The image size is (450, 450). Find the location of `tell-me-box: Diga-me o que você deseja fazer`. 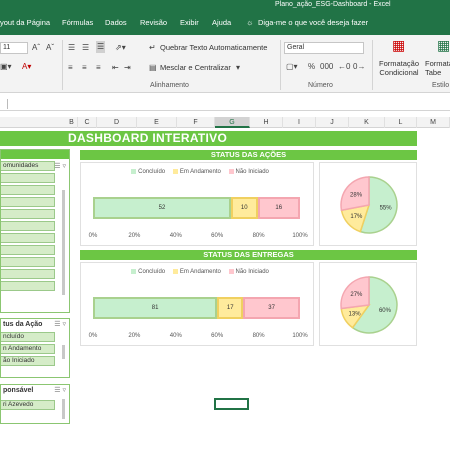

tell-me-box: Diga-me o que você deseja fazer is located at coordinates (313, 22).